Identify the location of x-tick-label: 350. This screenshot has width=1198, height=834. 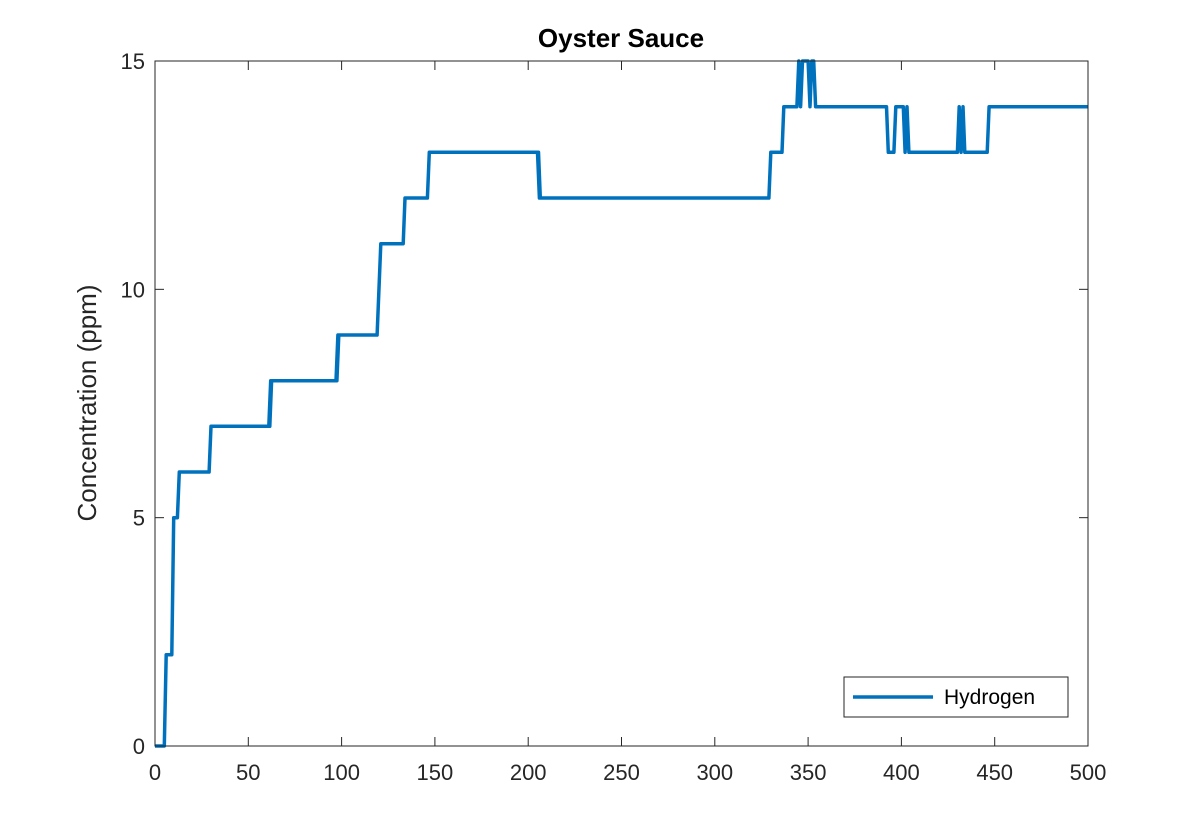
(808, 772).